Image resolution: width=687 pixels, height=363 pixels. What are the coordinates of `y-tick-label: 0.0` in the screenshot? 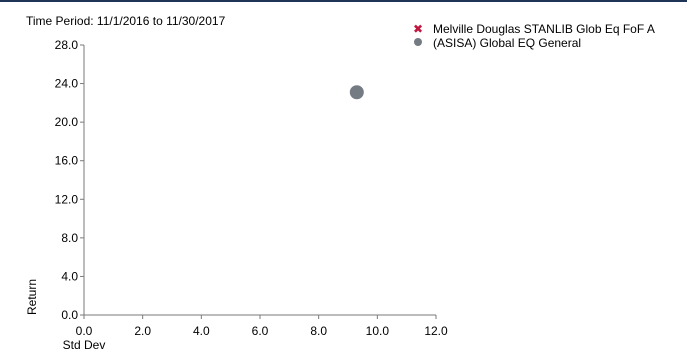 It's located at (69, 315).